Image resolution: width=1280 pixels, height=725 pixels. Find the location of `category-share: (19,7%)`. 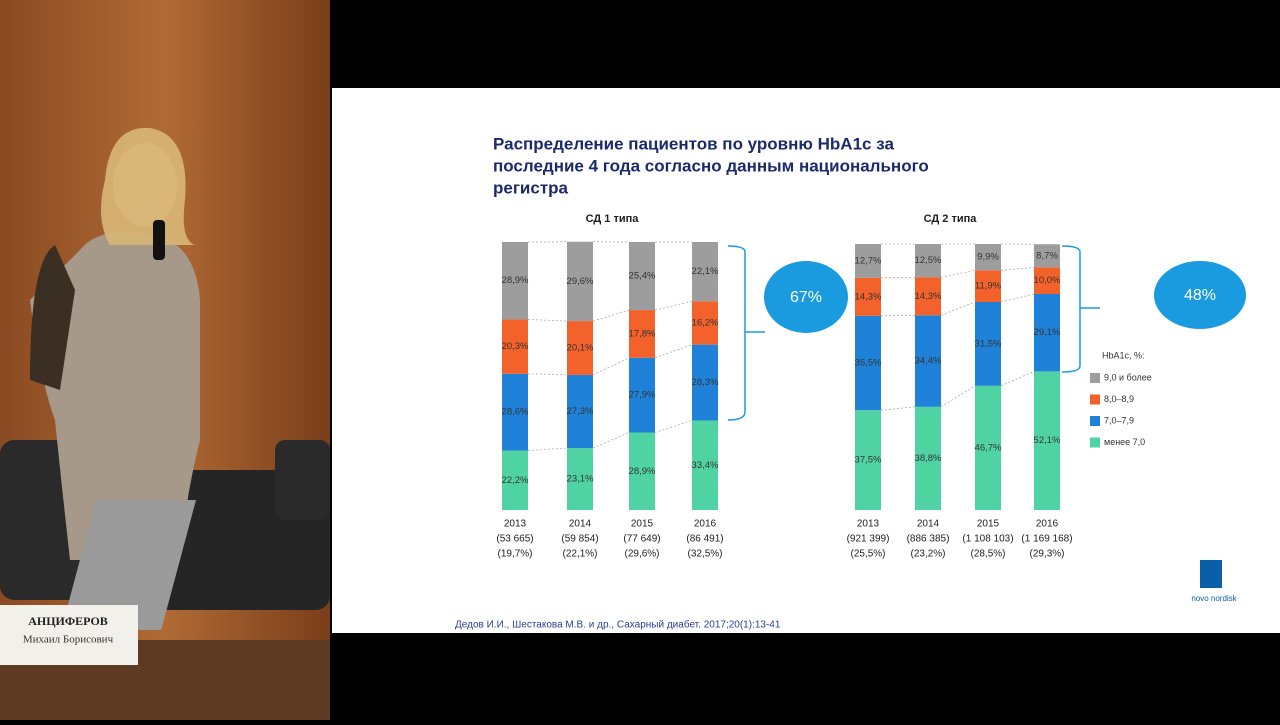

category-share: (19,7%) is located at coordinates (514, 554).